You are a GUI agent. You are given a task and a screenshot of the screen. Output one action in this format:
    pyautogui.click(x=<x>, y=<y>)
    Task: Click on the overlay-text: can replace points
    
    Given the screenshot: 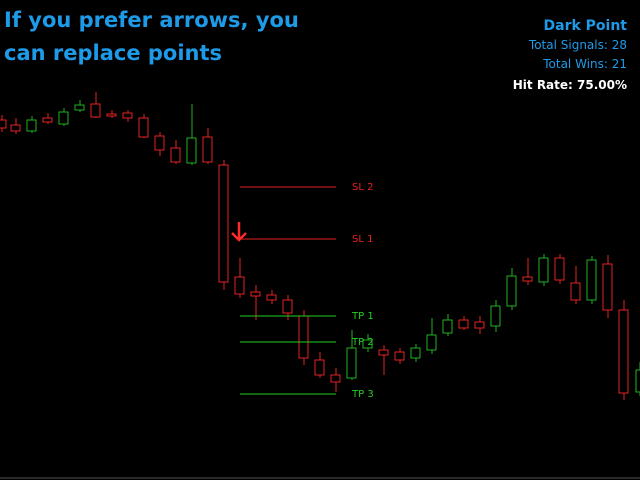 What is the action you would take?
    pyautogui.click(x=113, y=53)
    